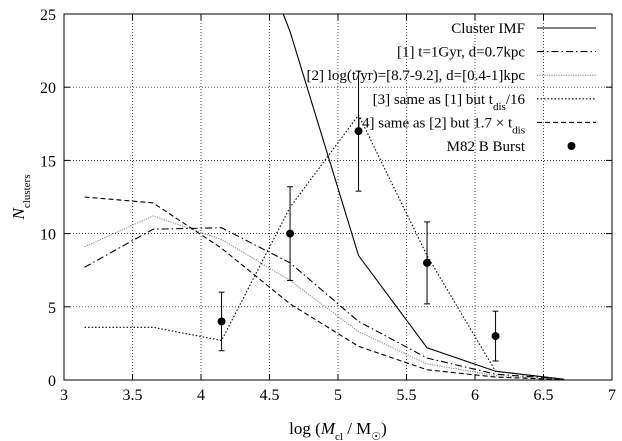 This screenshot has width=622, height=441. What do you see at coordinates (544, 395) in the screenshot?
I see `x-tick-label: 6.5` at bounding box center [544, 395].